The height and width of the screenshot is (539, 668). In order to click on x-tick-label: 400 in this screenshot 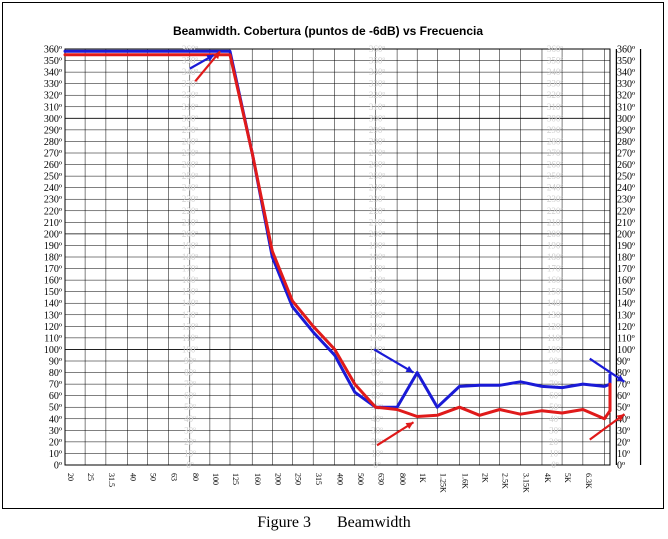, I will do `click(340, 479)`.